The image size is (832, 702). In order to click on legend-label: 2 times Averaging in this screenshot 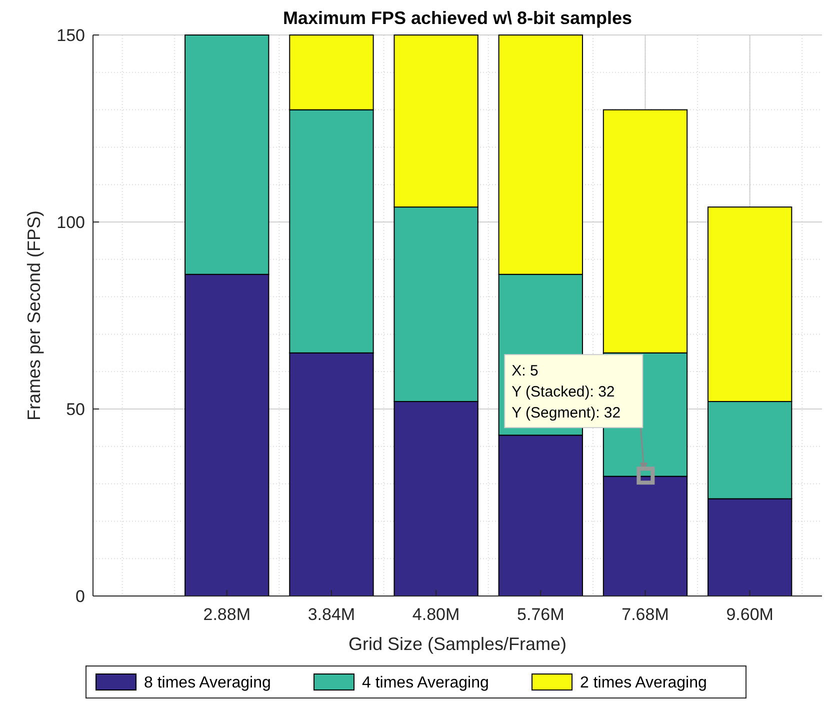, I will do `click(643, 683)`.